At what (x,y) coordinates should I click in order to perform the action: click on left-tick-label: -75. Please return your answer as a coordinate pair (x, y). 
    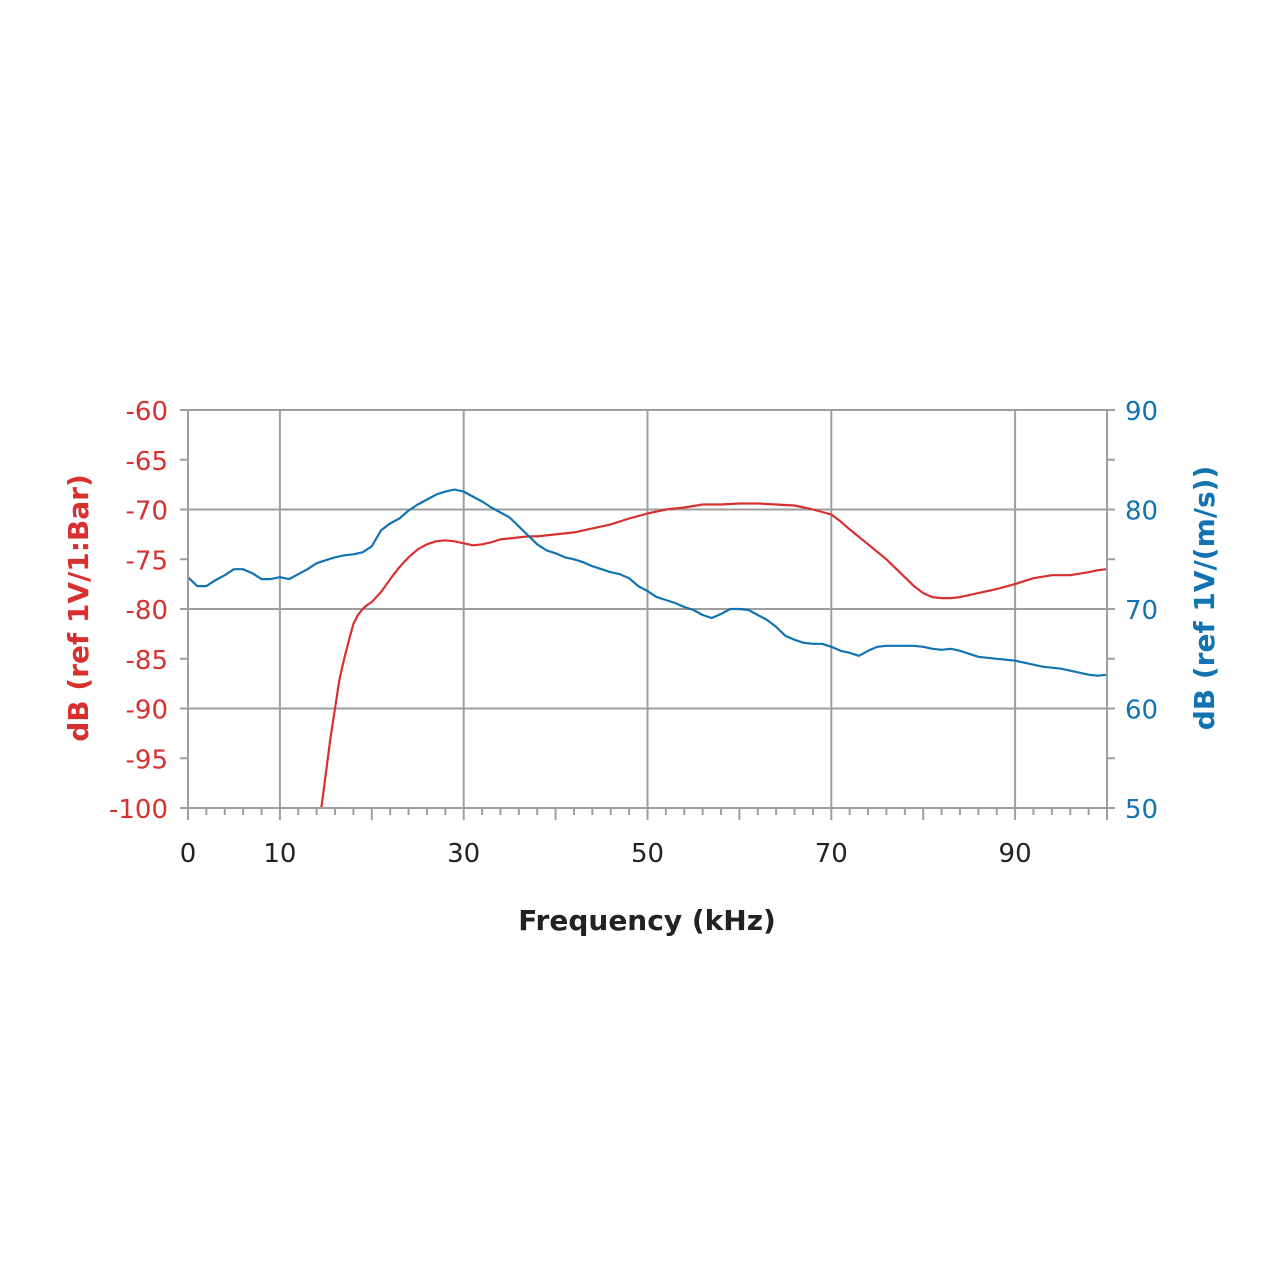
    Looking at the image, I should click on (147, 561).